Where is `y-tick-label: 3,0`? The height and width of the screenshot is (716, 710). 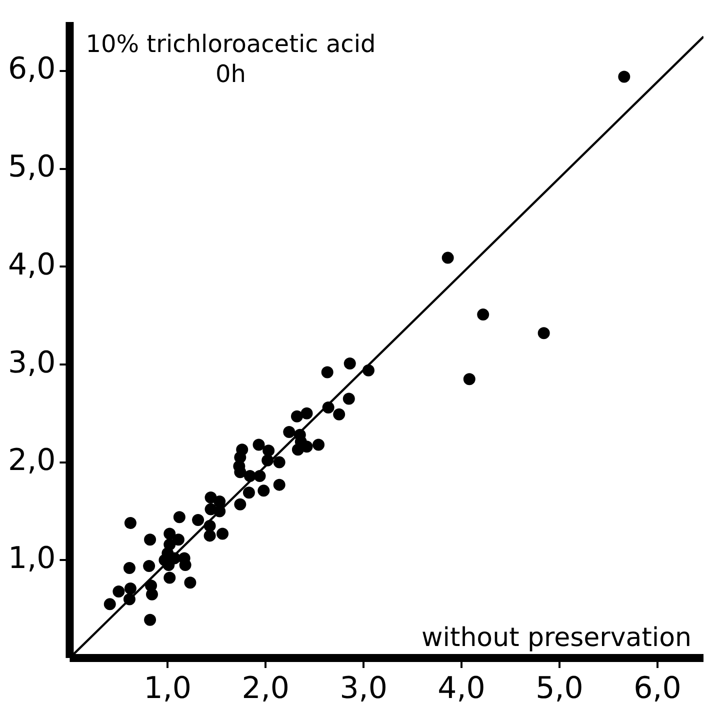
y-tick-label: 3,0 is located at coordinates (32, 362).